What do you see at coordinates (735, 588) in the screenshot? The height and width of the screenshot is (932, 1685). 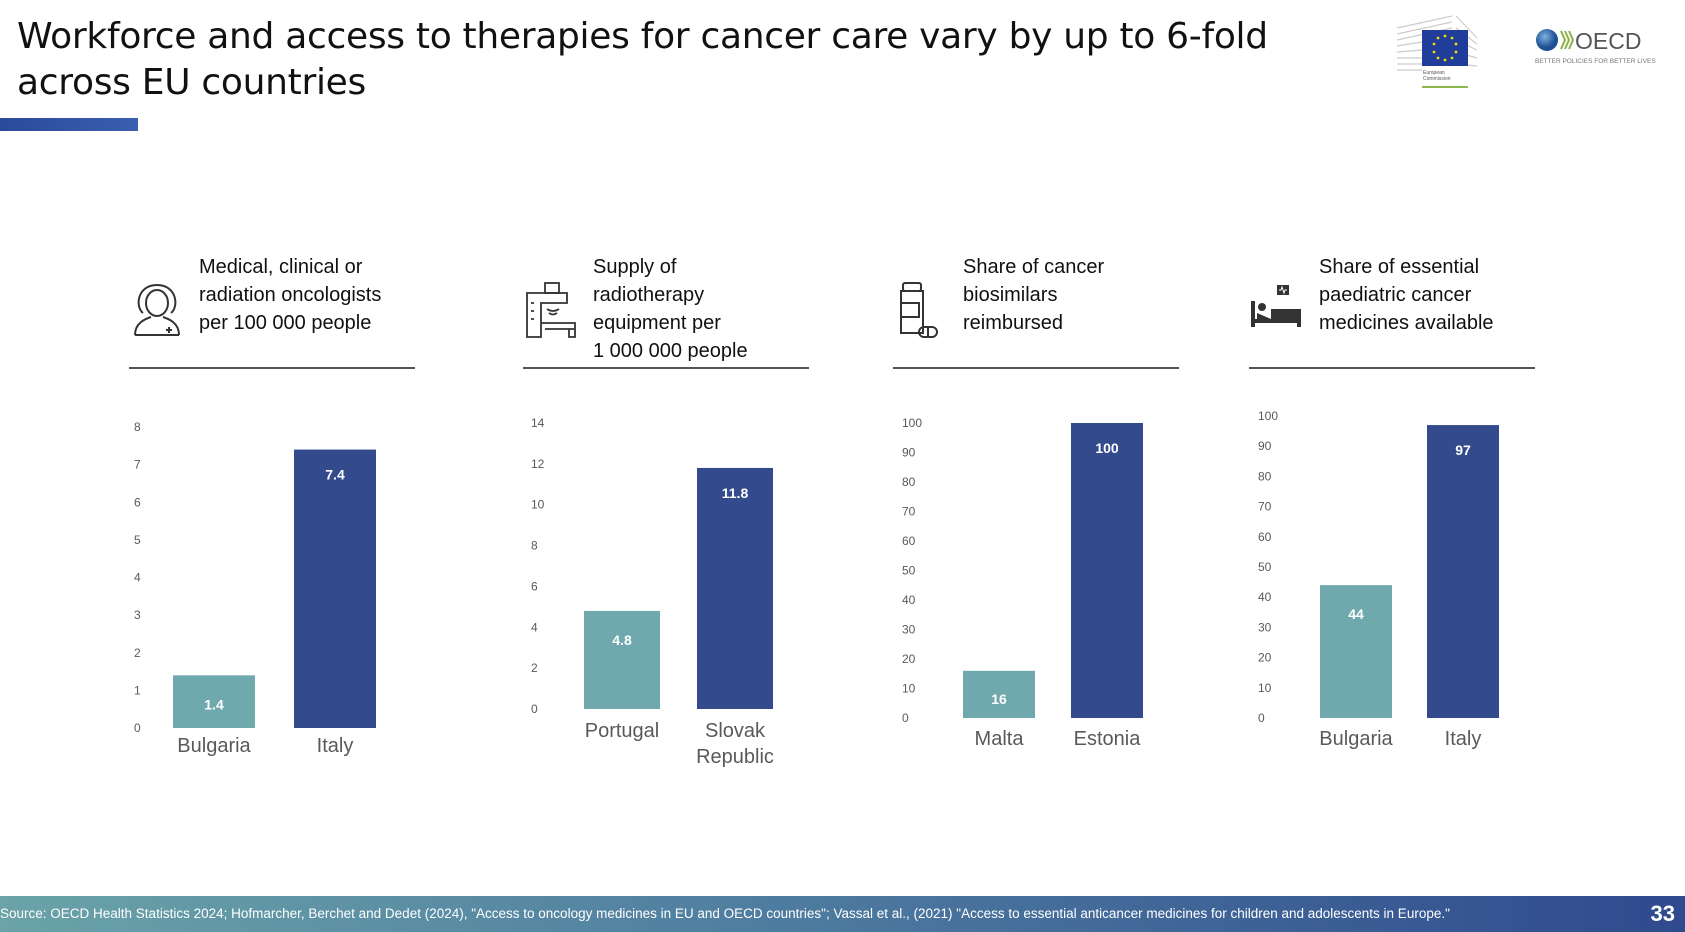 I see `bar-slovak-republic` at bounding box center [735, 588].